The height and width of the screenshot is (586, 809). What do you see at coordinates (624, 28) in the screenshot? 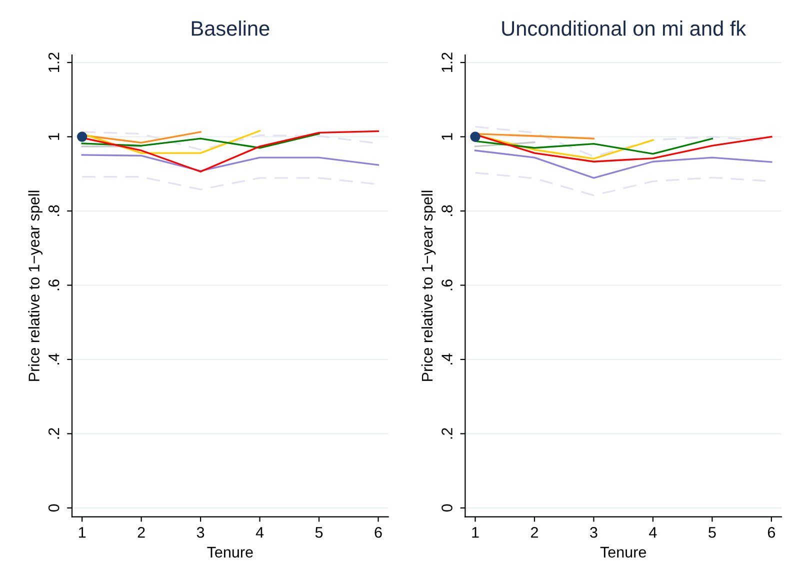
I see `chart-title: Unconditional on mi and fk` at bounding box center [624, 28].